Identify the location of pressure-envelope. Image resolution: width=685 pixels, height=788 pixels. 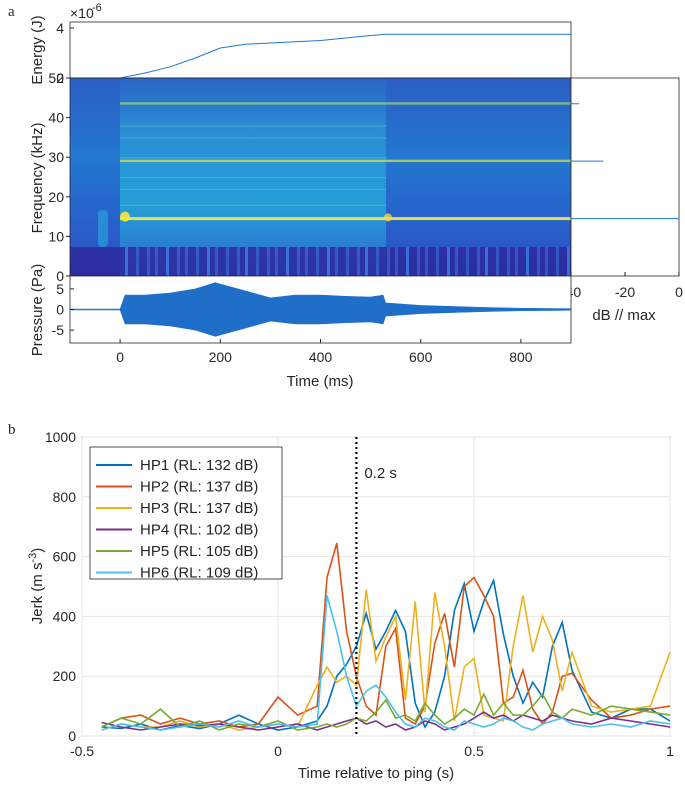
(320, 309).